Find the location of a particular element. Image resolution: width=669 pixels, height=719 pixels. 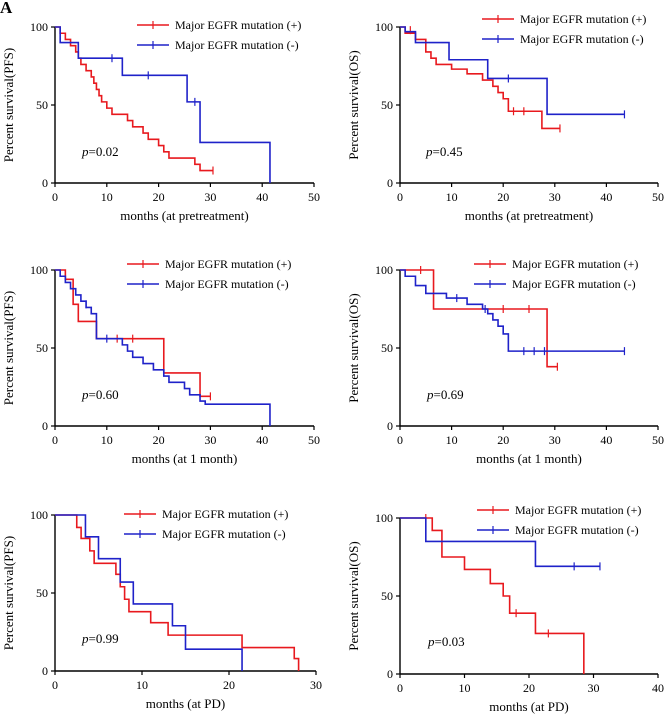

p-value: p=0.99 is located at coordinates (100, 638).